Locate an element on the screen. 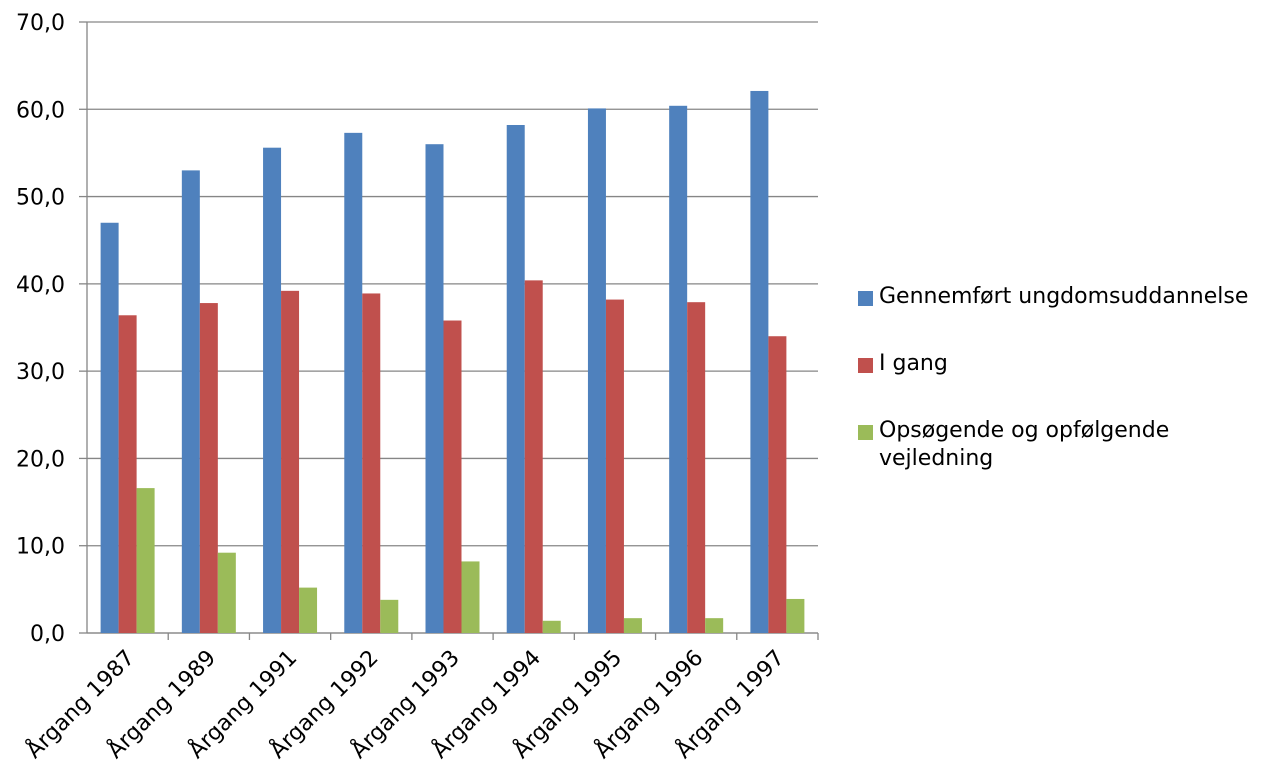 The width and height of the screenshot is (1285, 778). legend-label-opsogende: Opsøgende og opfølgende vejledning is located at coordinates (1024, 444).